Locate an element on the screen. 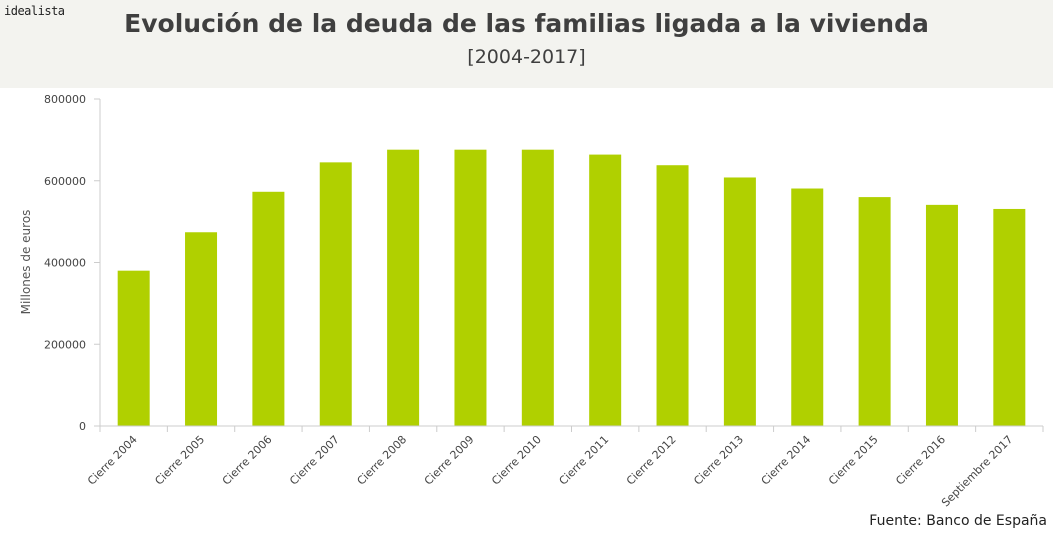  y-tick-label: 400000 is located at coordinates (65, 263).